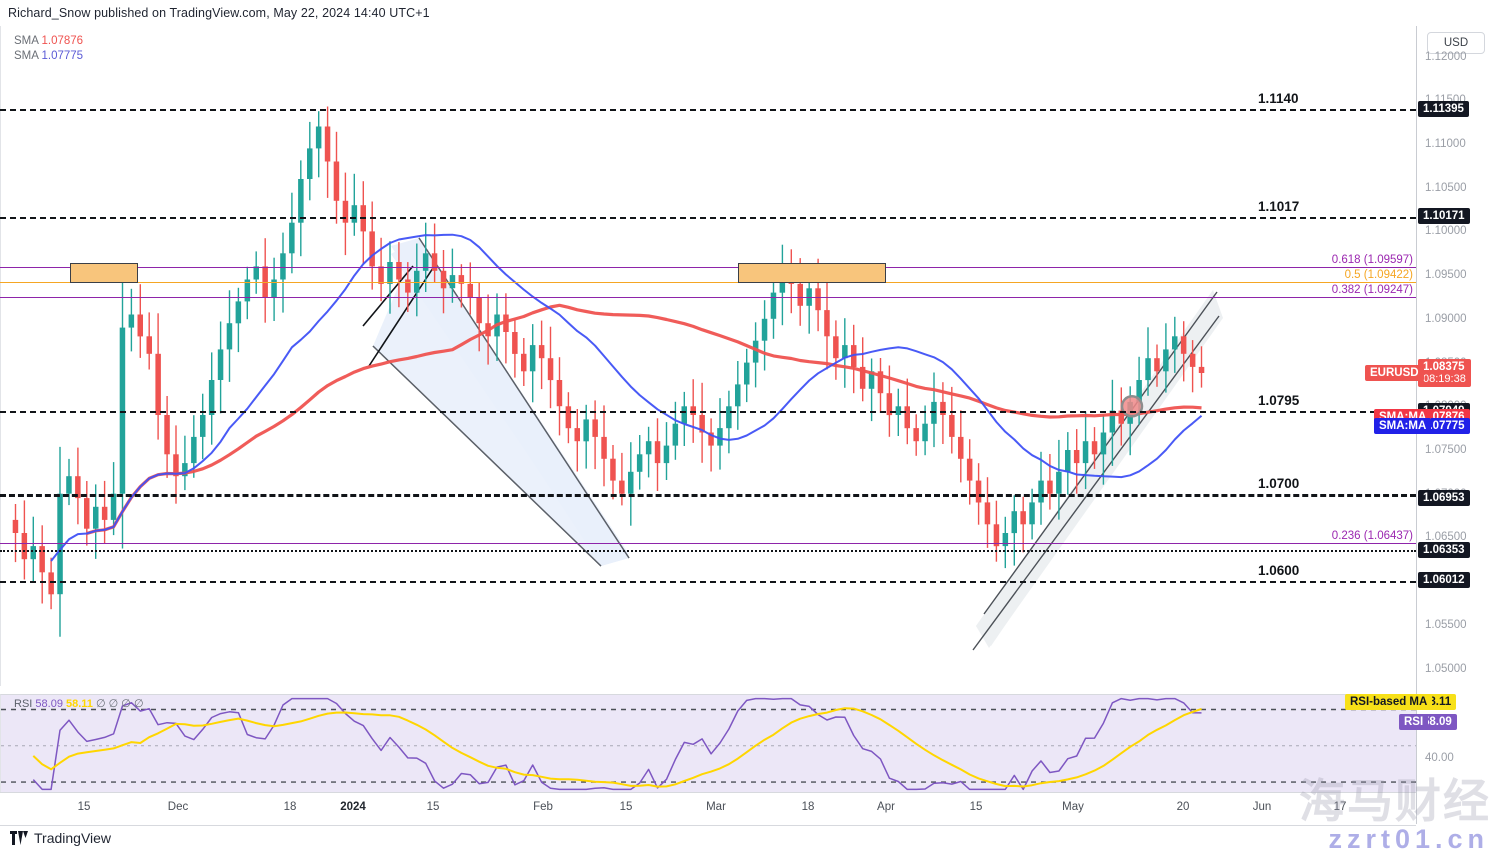  I want to click on time-axis: 15 Dec 18 2024 15 Feb 15 Mar 18 Apr 15 May 20 Jun 17, so click(708, 809).